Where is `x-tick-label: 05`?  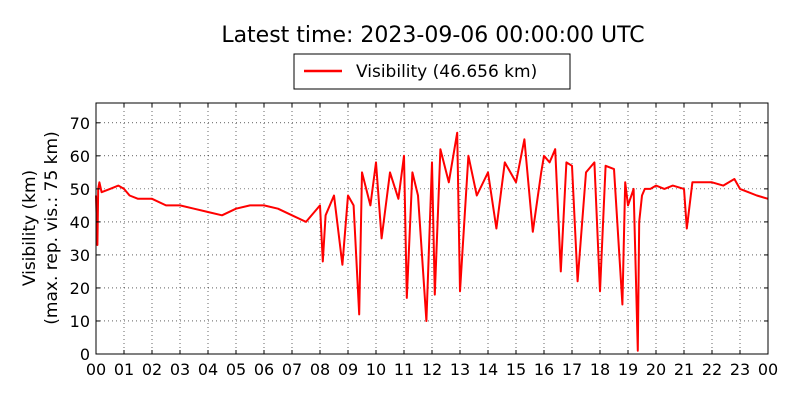 x-tick-label: 05 is located at coordinates (236, 369).